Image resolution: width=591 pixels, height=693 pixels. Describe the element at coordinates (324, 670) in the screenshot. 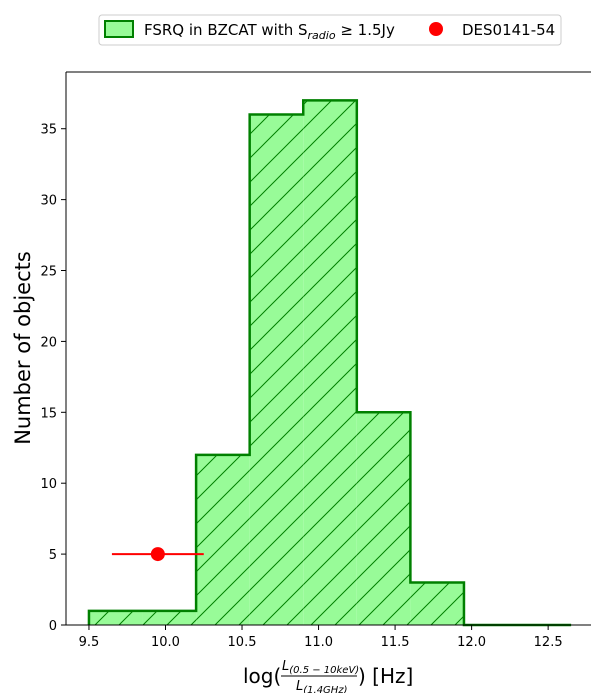

I see `x-axis-label-num-sub: (0.5 − 10keV)` at that location.